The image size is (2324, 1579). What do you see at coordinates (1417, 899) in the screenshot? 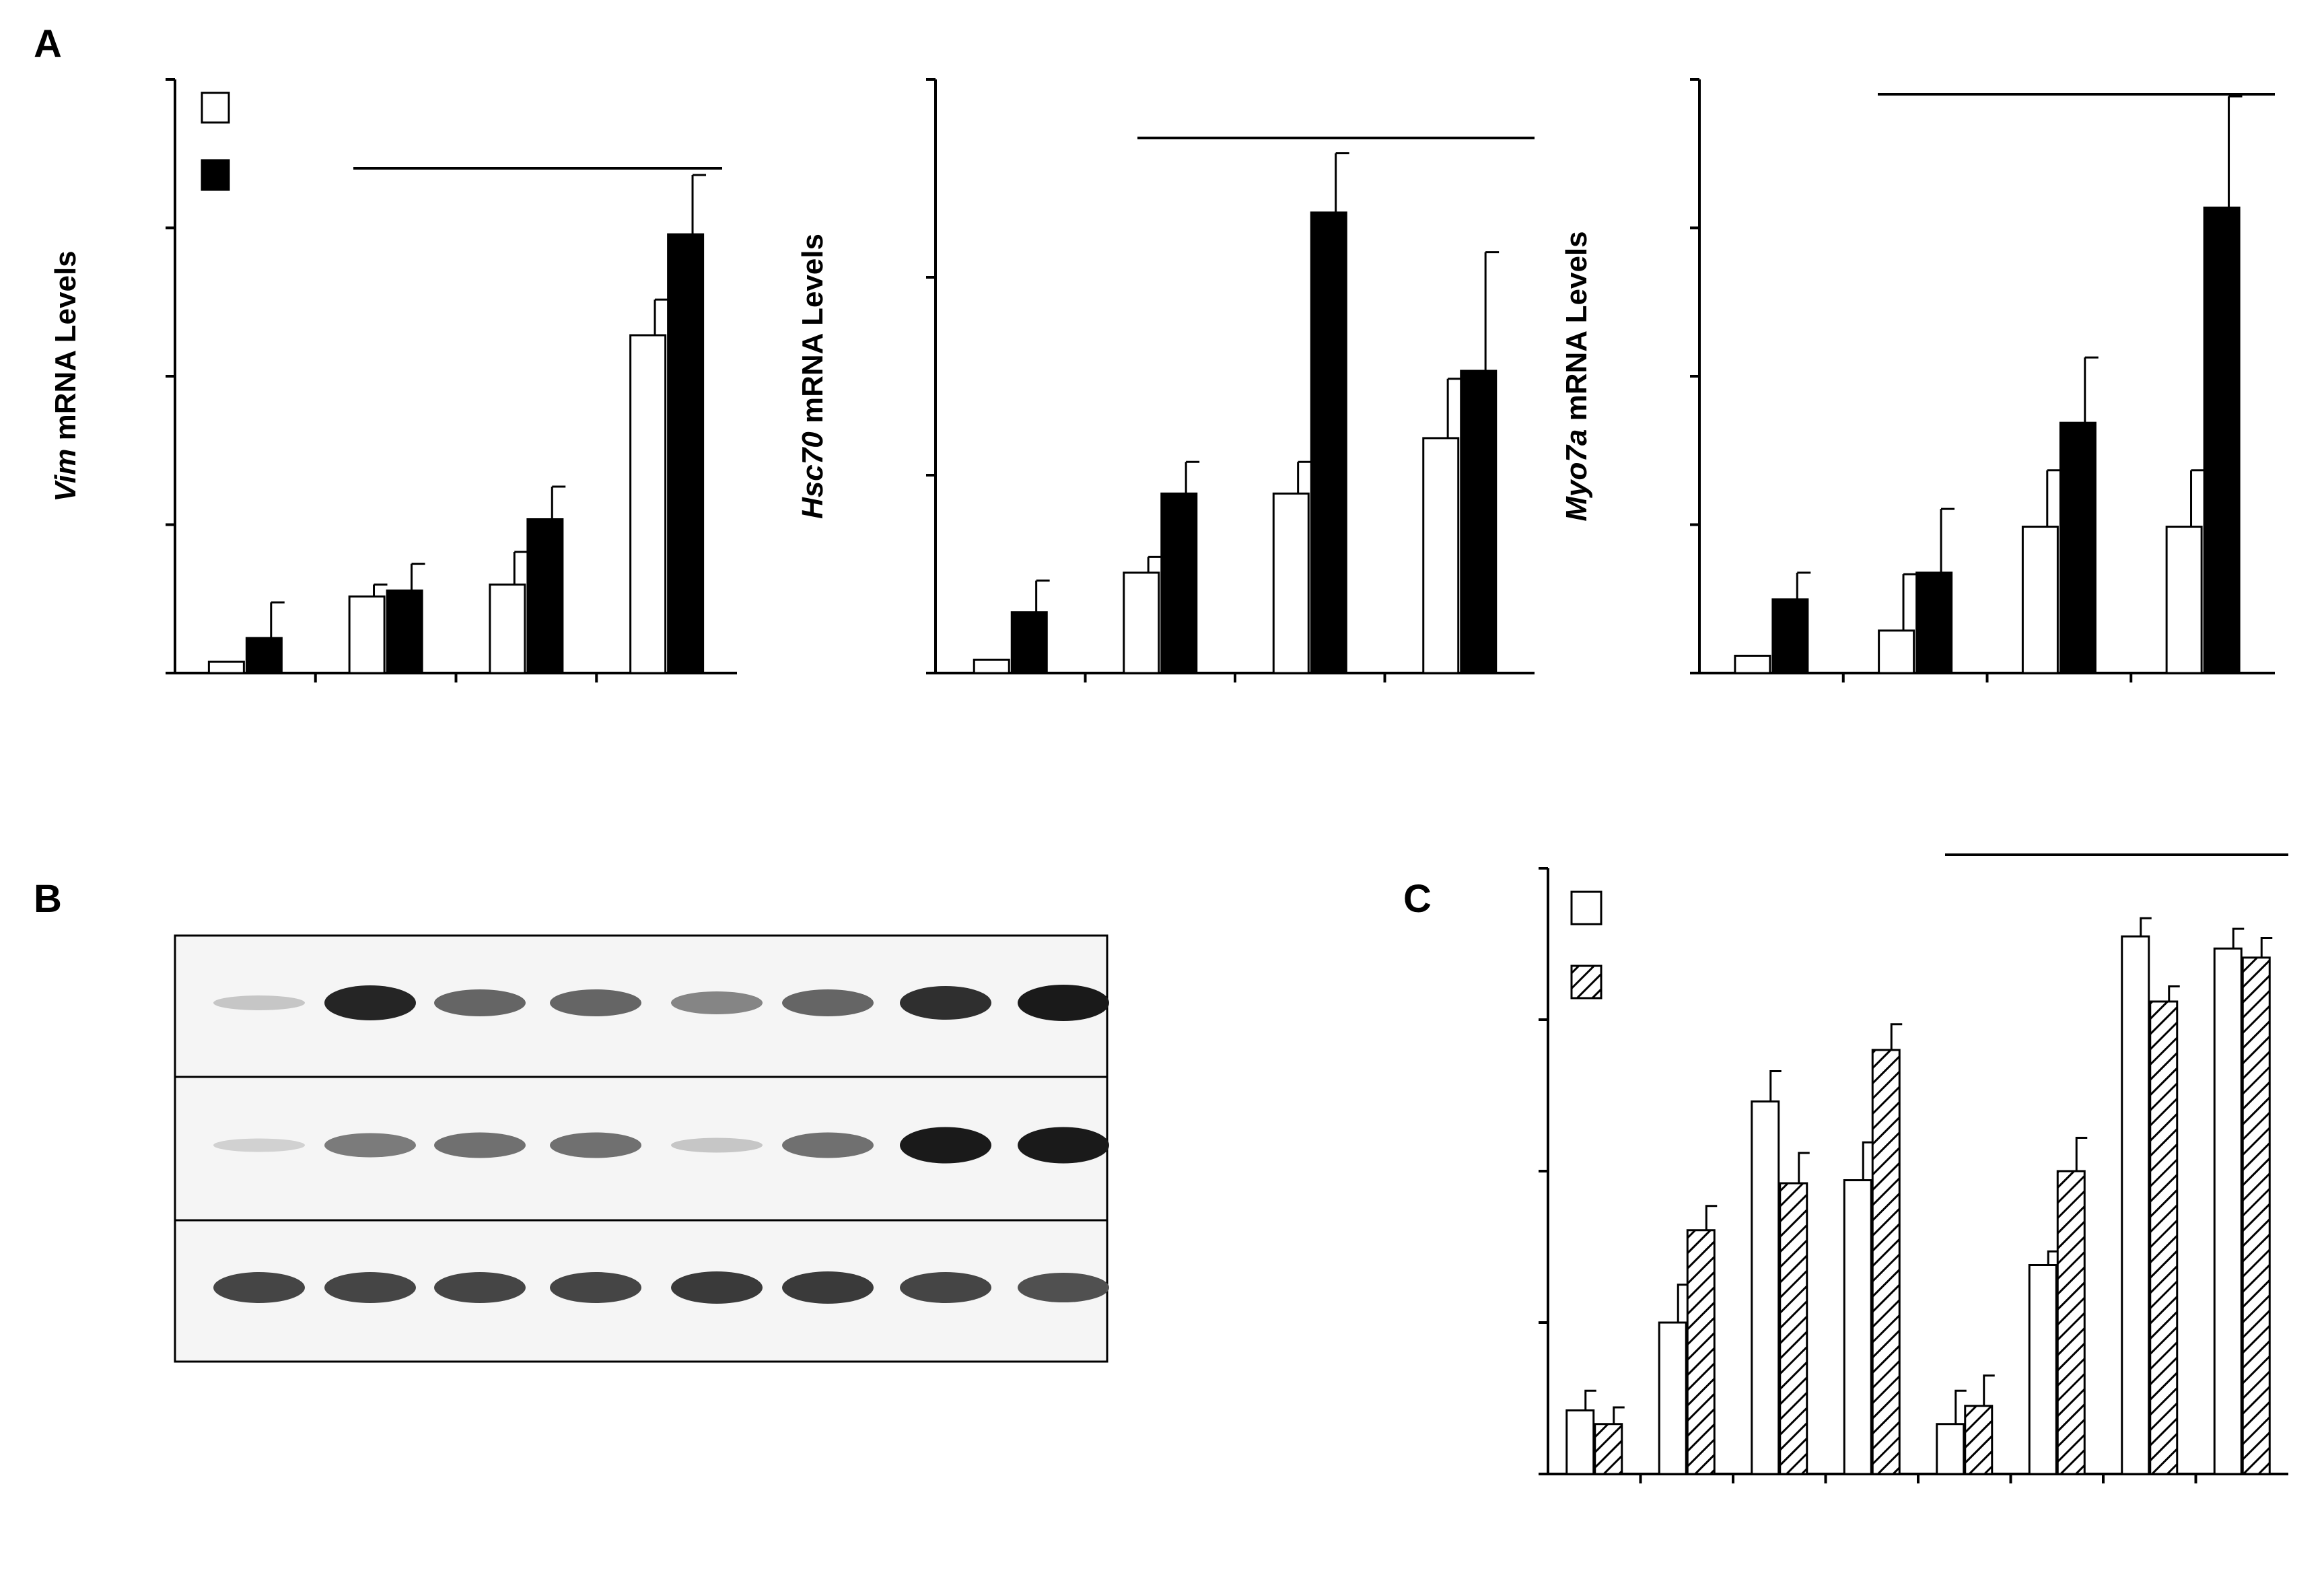
I see `panel-label-c: C` at bounding box center [1417, 899].